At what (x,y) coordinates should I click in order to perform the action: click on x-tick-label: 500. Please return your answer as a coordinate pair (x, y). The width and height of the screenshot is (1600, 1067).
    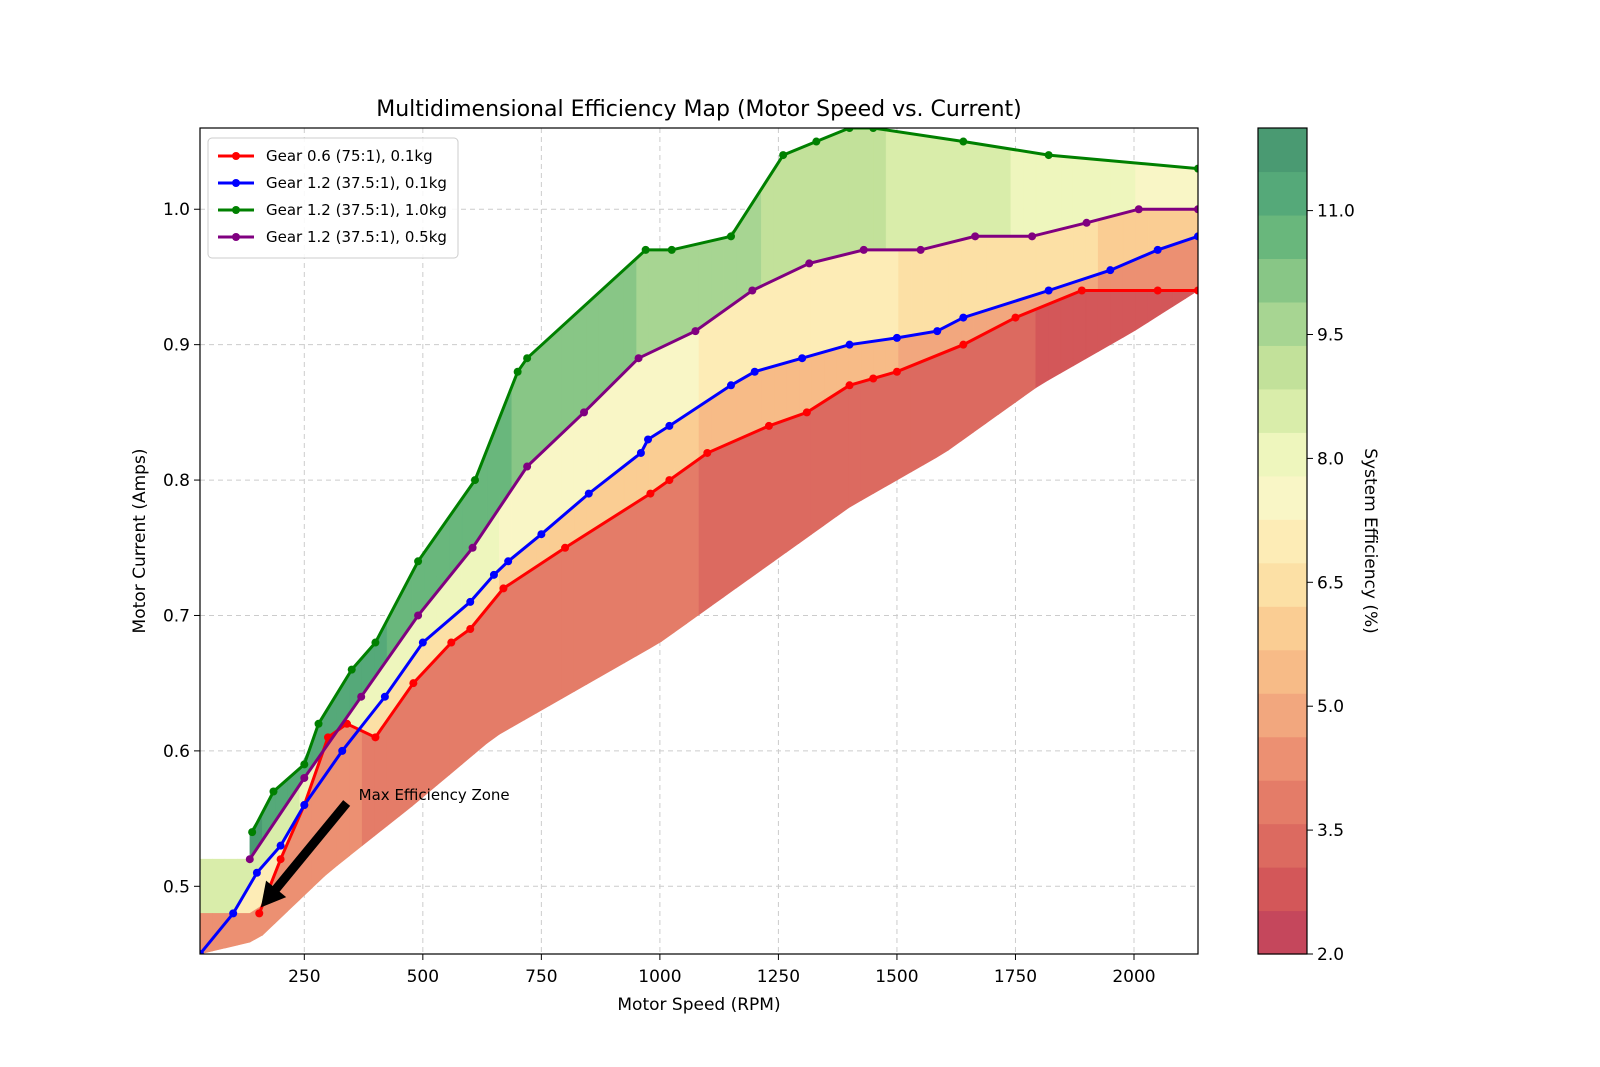
    Looking at the image, I should click on (423, 977).